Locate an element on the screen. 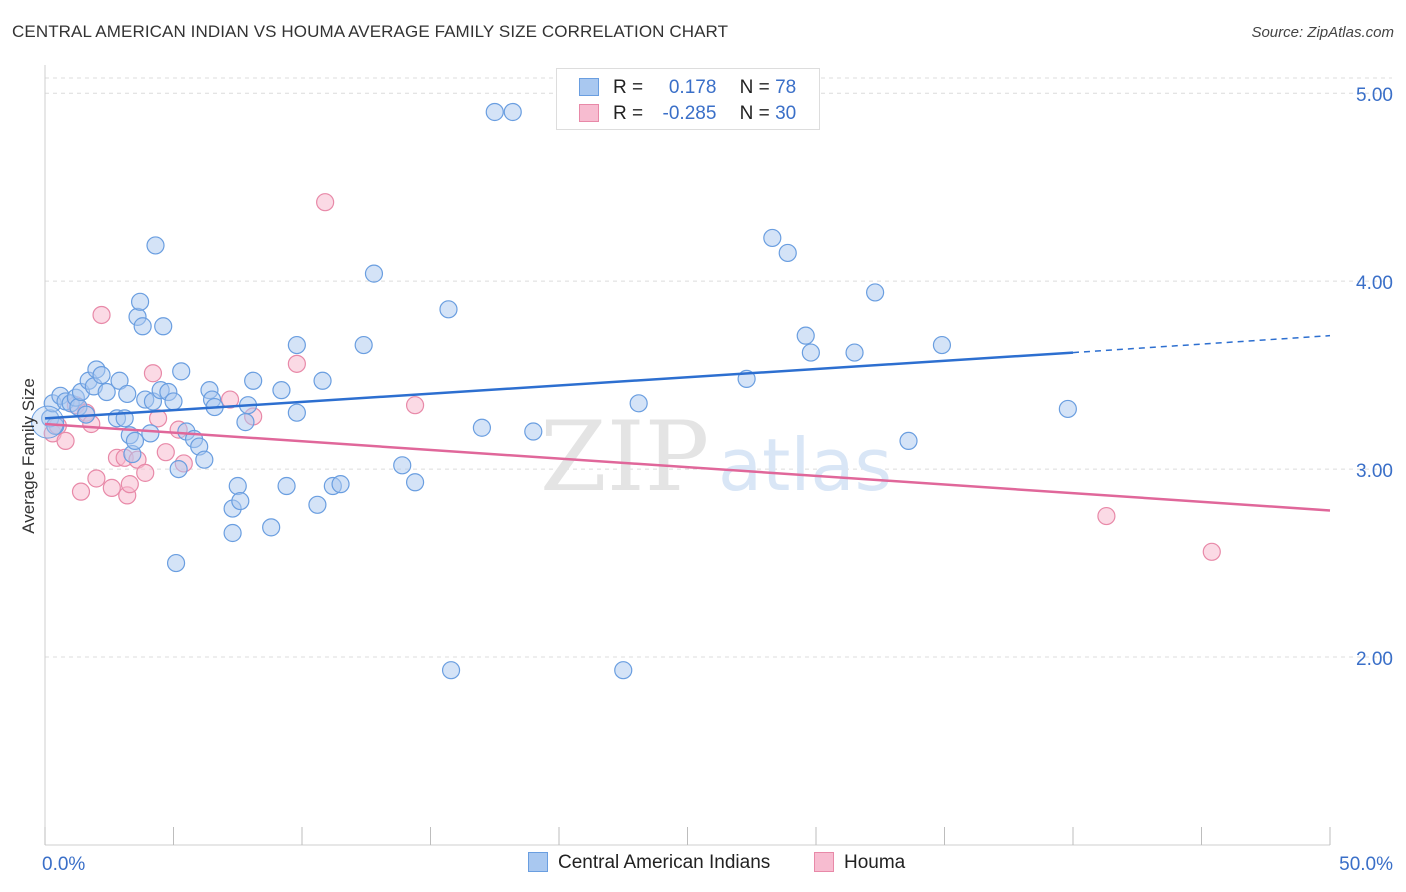 The image size is (1406, 892). blue-trend-extension is located at coordinates (1201, 344).